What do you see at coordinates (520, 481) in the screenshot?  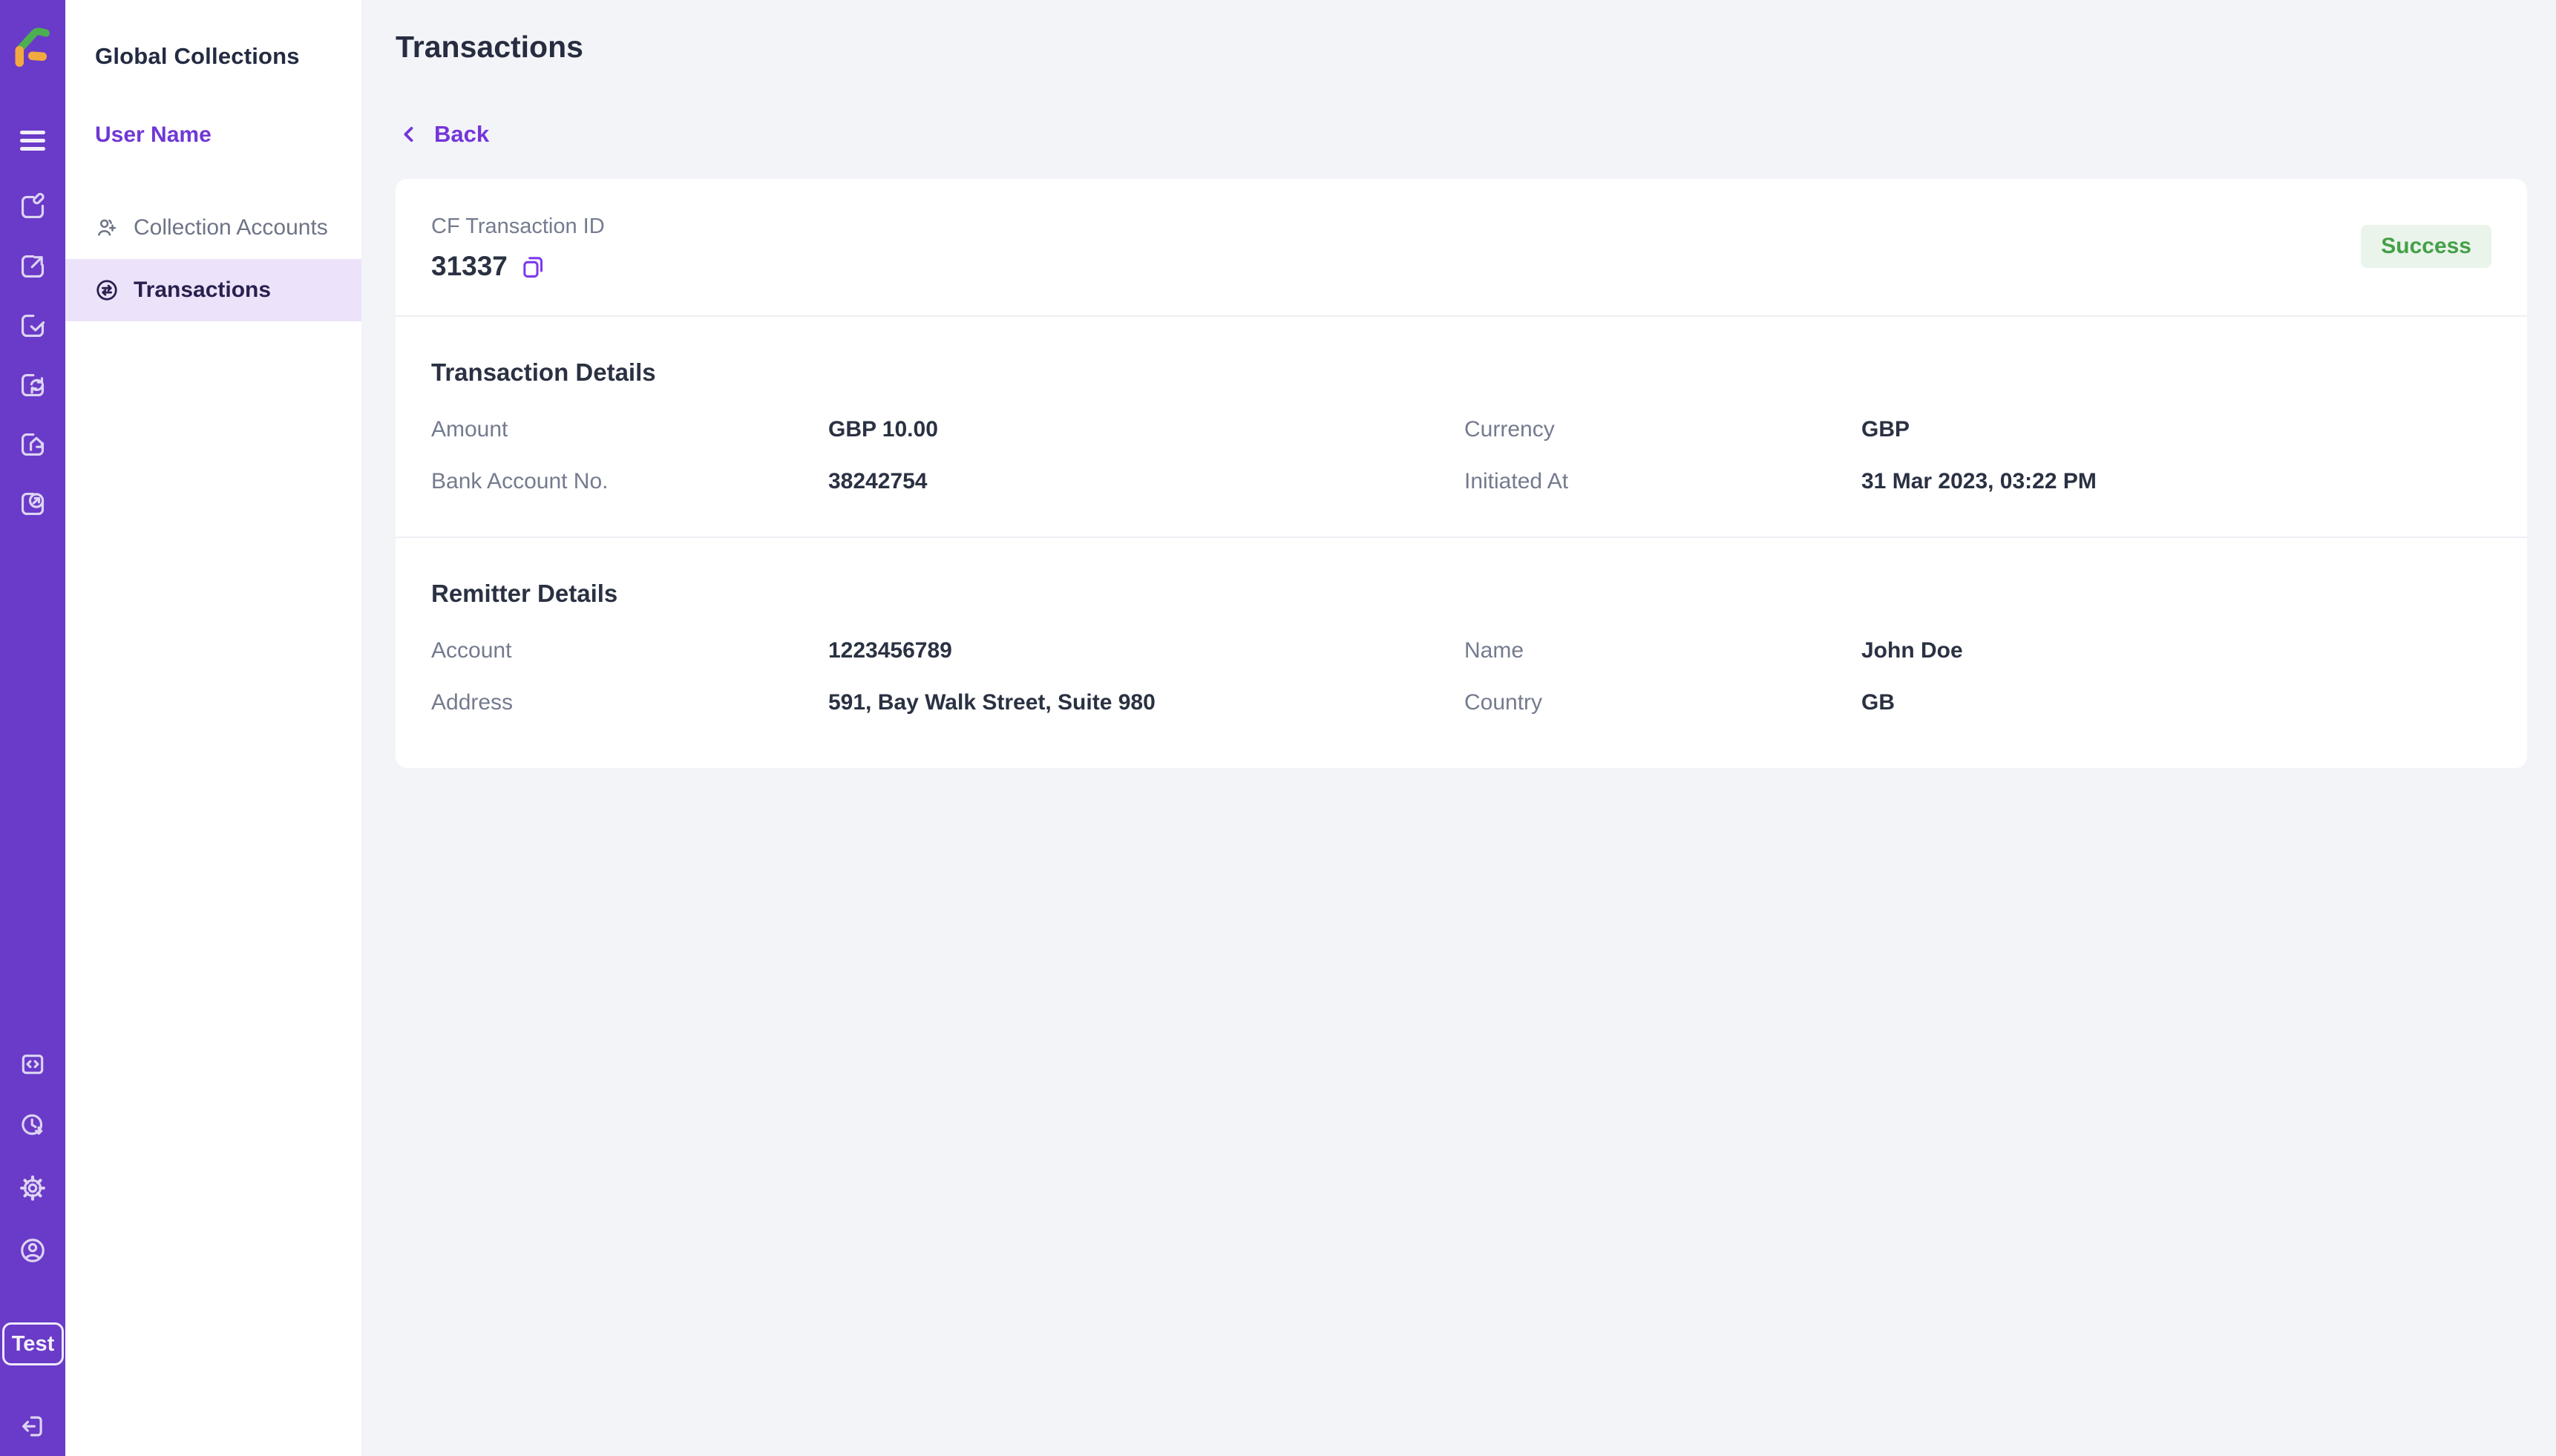 I see `field-label: Bank Account No.` at bounding box center [520, 481].